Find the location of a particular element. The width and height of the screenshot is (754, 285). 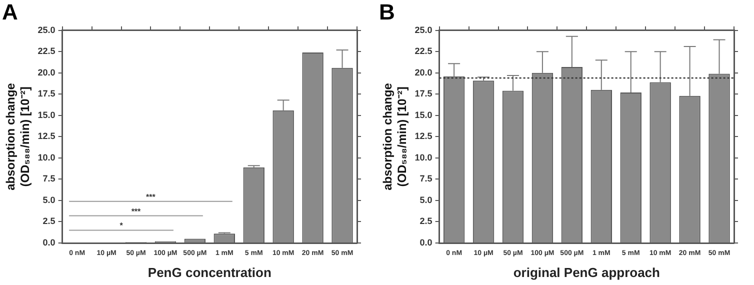

chart-title: A is located at coordinates (10, 12).